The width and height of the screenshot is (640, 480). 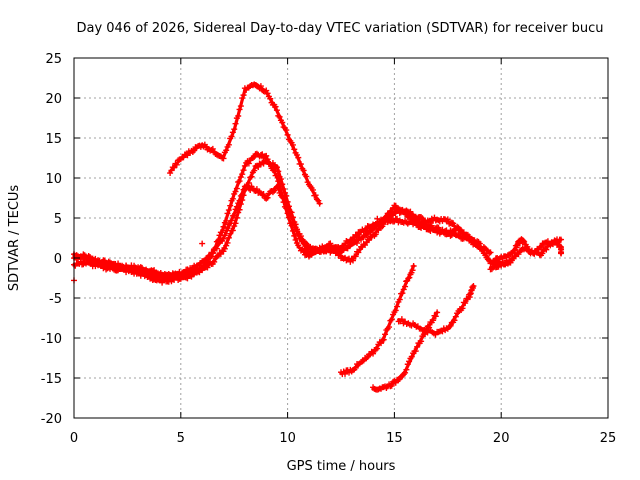 I want to click on y-tick-label: 0, so click(x=58, y=259).